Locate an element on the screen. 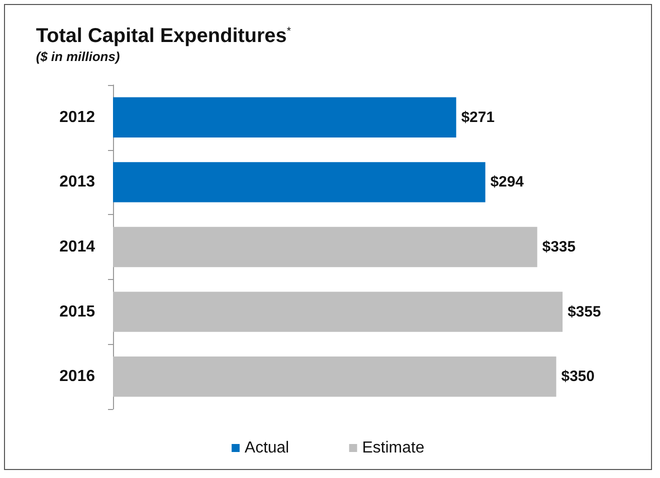 This screenshot has width=660, height=478. y-tick-label: 2014 is located at coordinates (77, 247).